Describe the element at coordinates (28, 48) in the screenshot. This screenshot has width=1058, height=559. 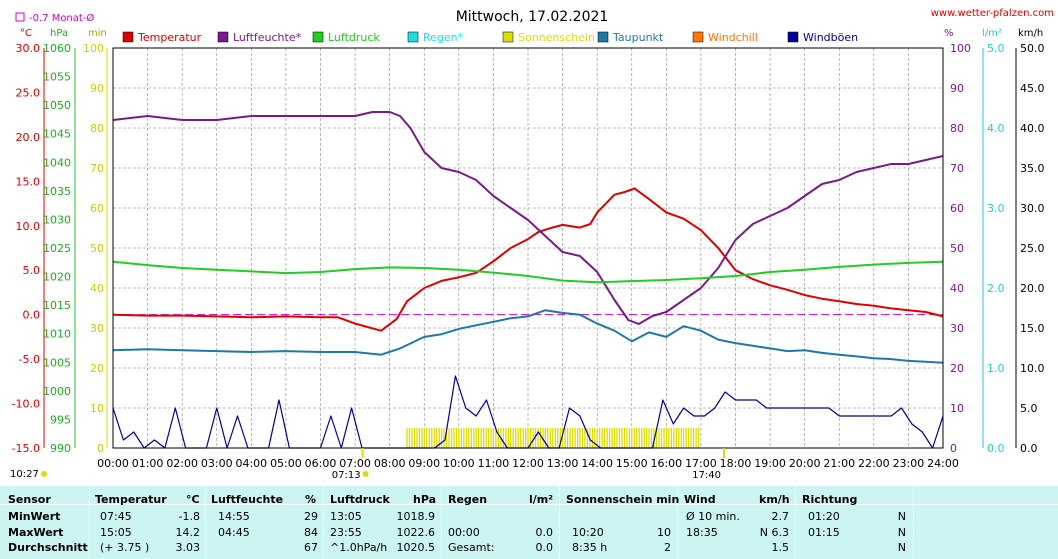
I see `temp-tick-label: 30.0` at that location.